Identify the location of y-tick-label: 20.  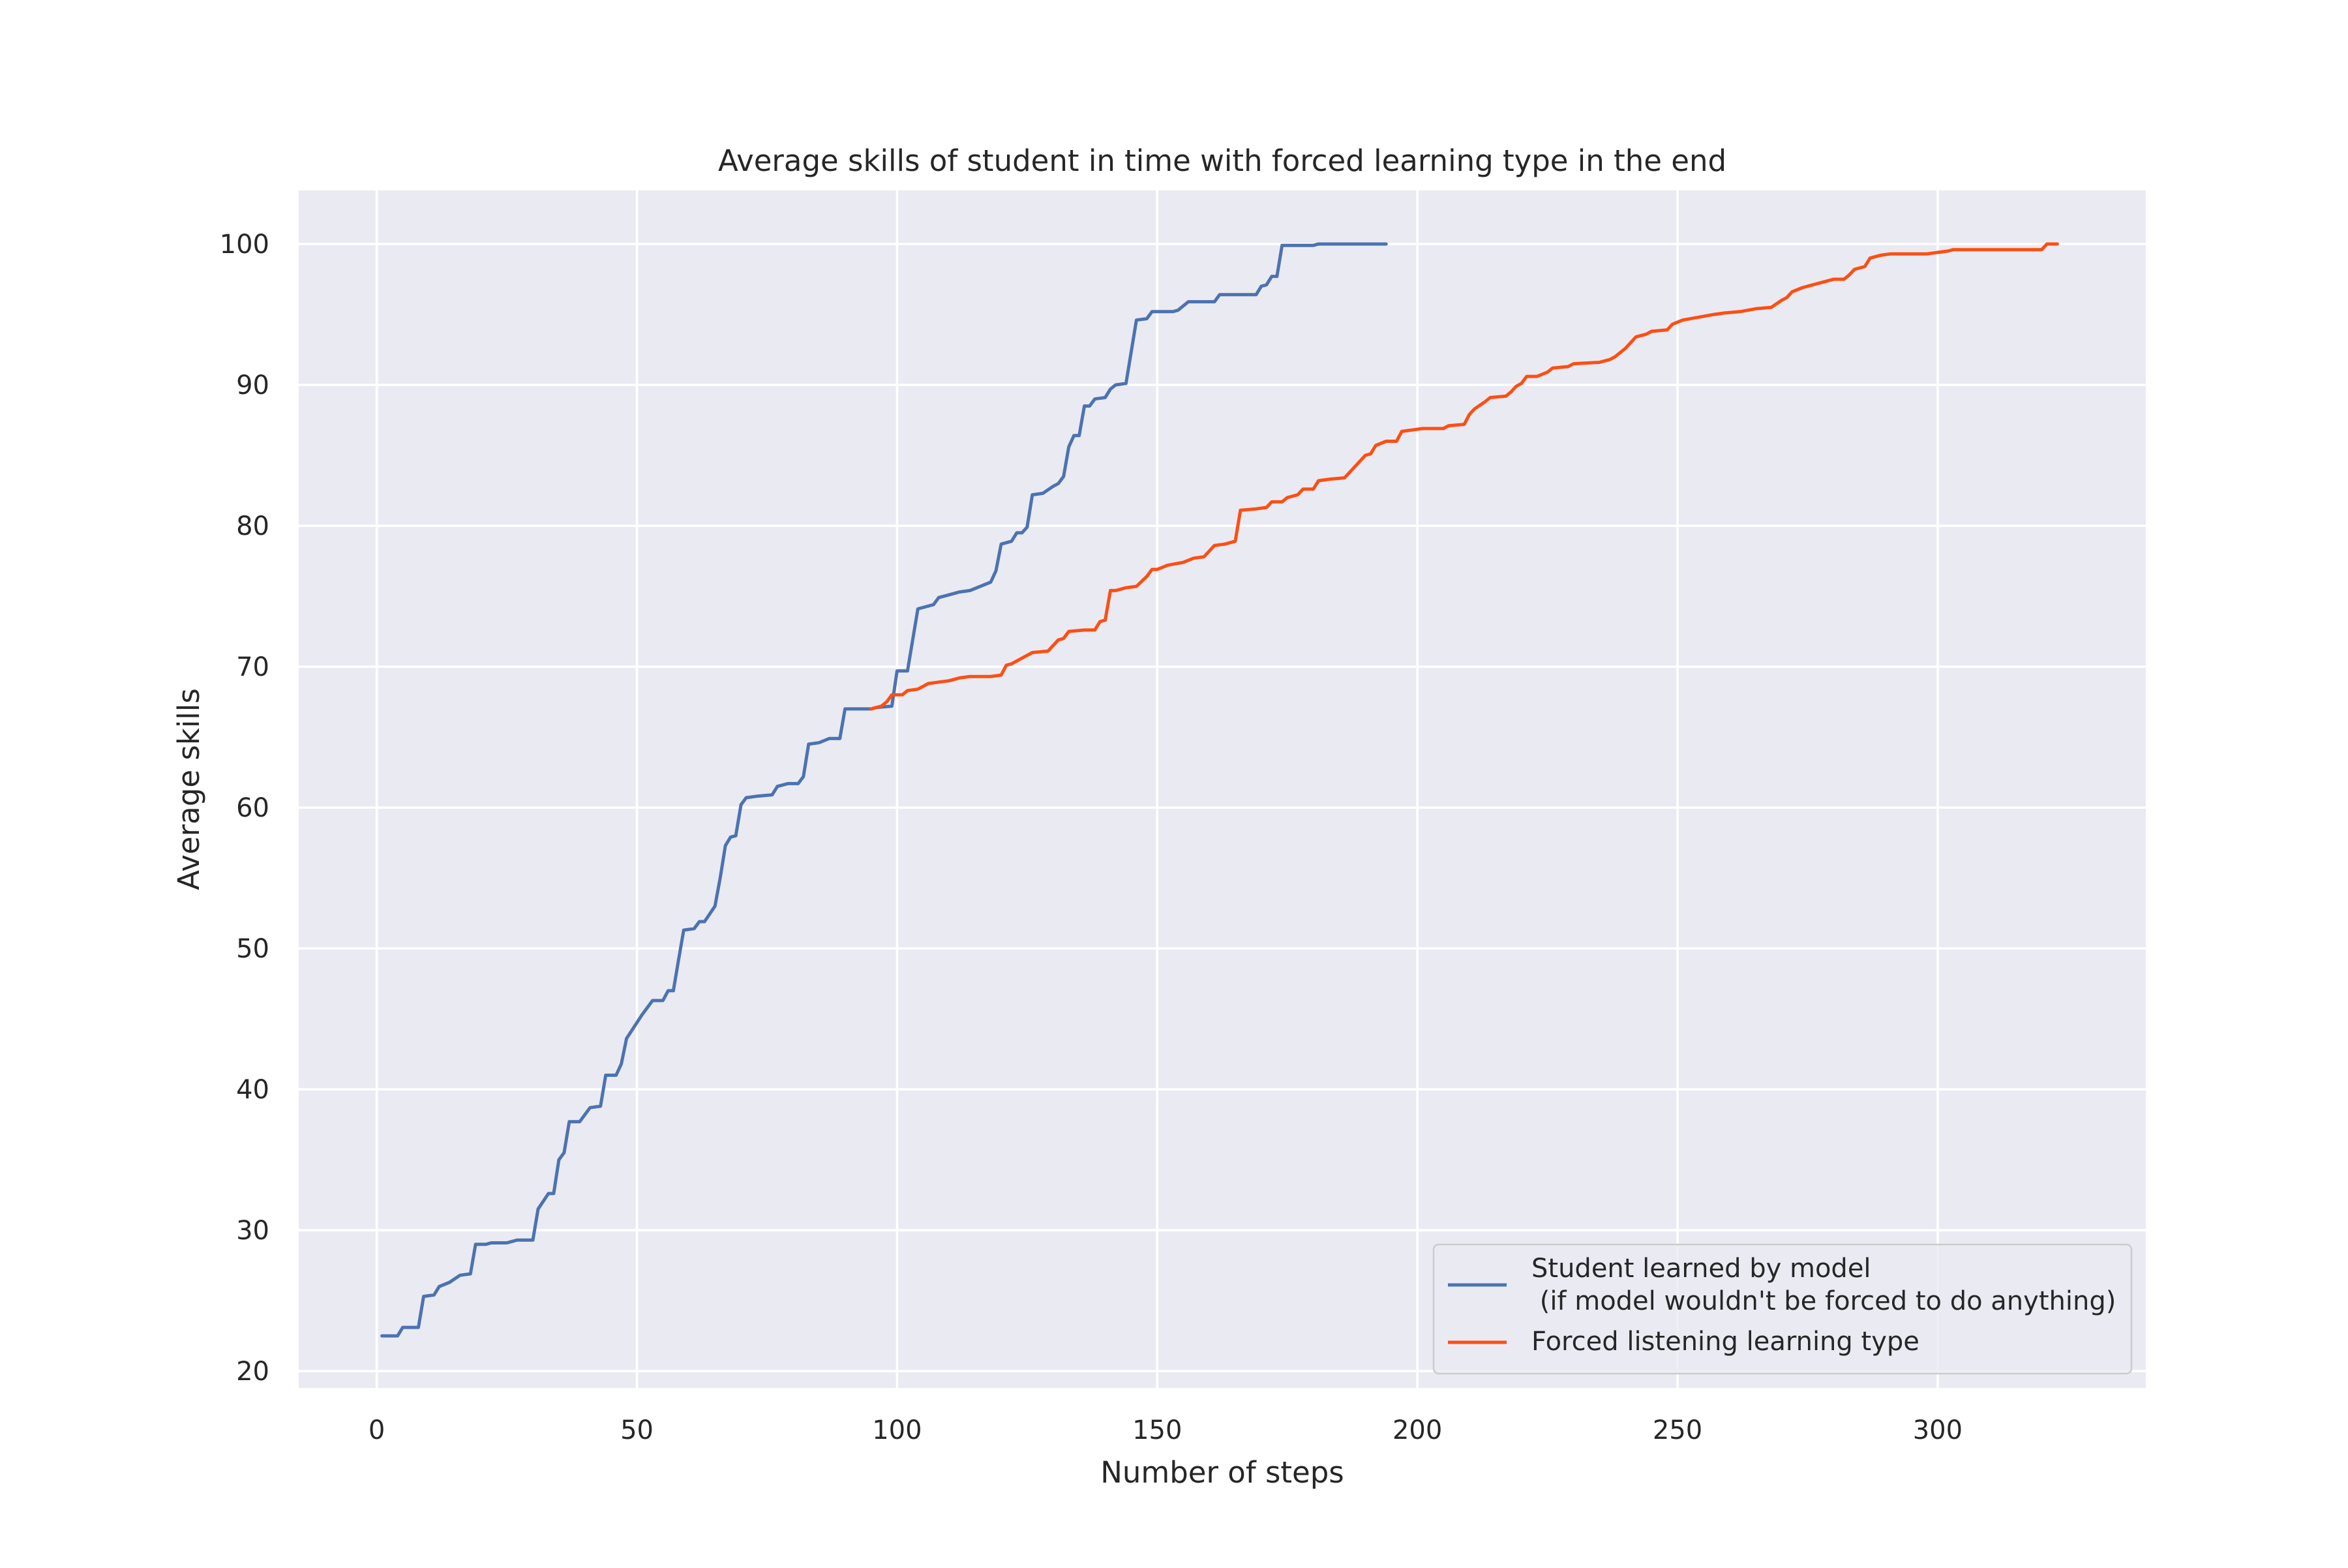
(252, 1372).